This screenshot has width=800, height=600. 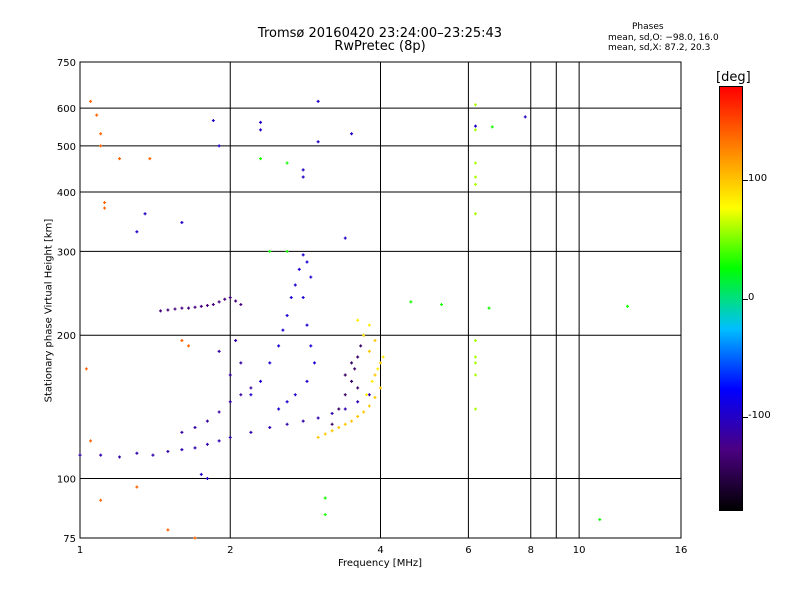 I want to click on colorbar-unit: [deg], so click(x=733, y=77).